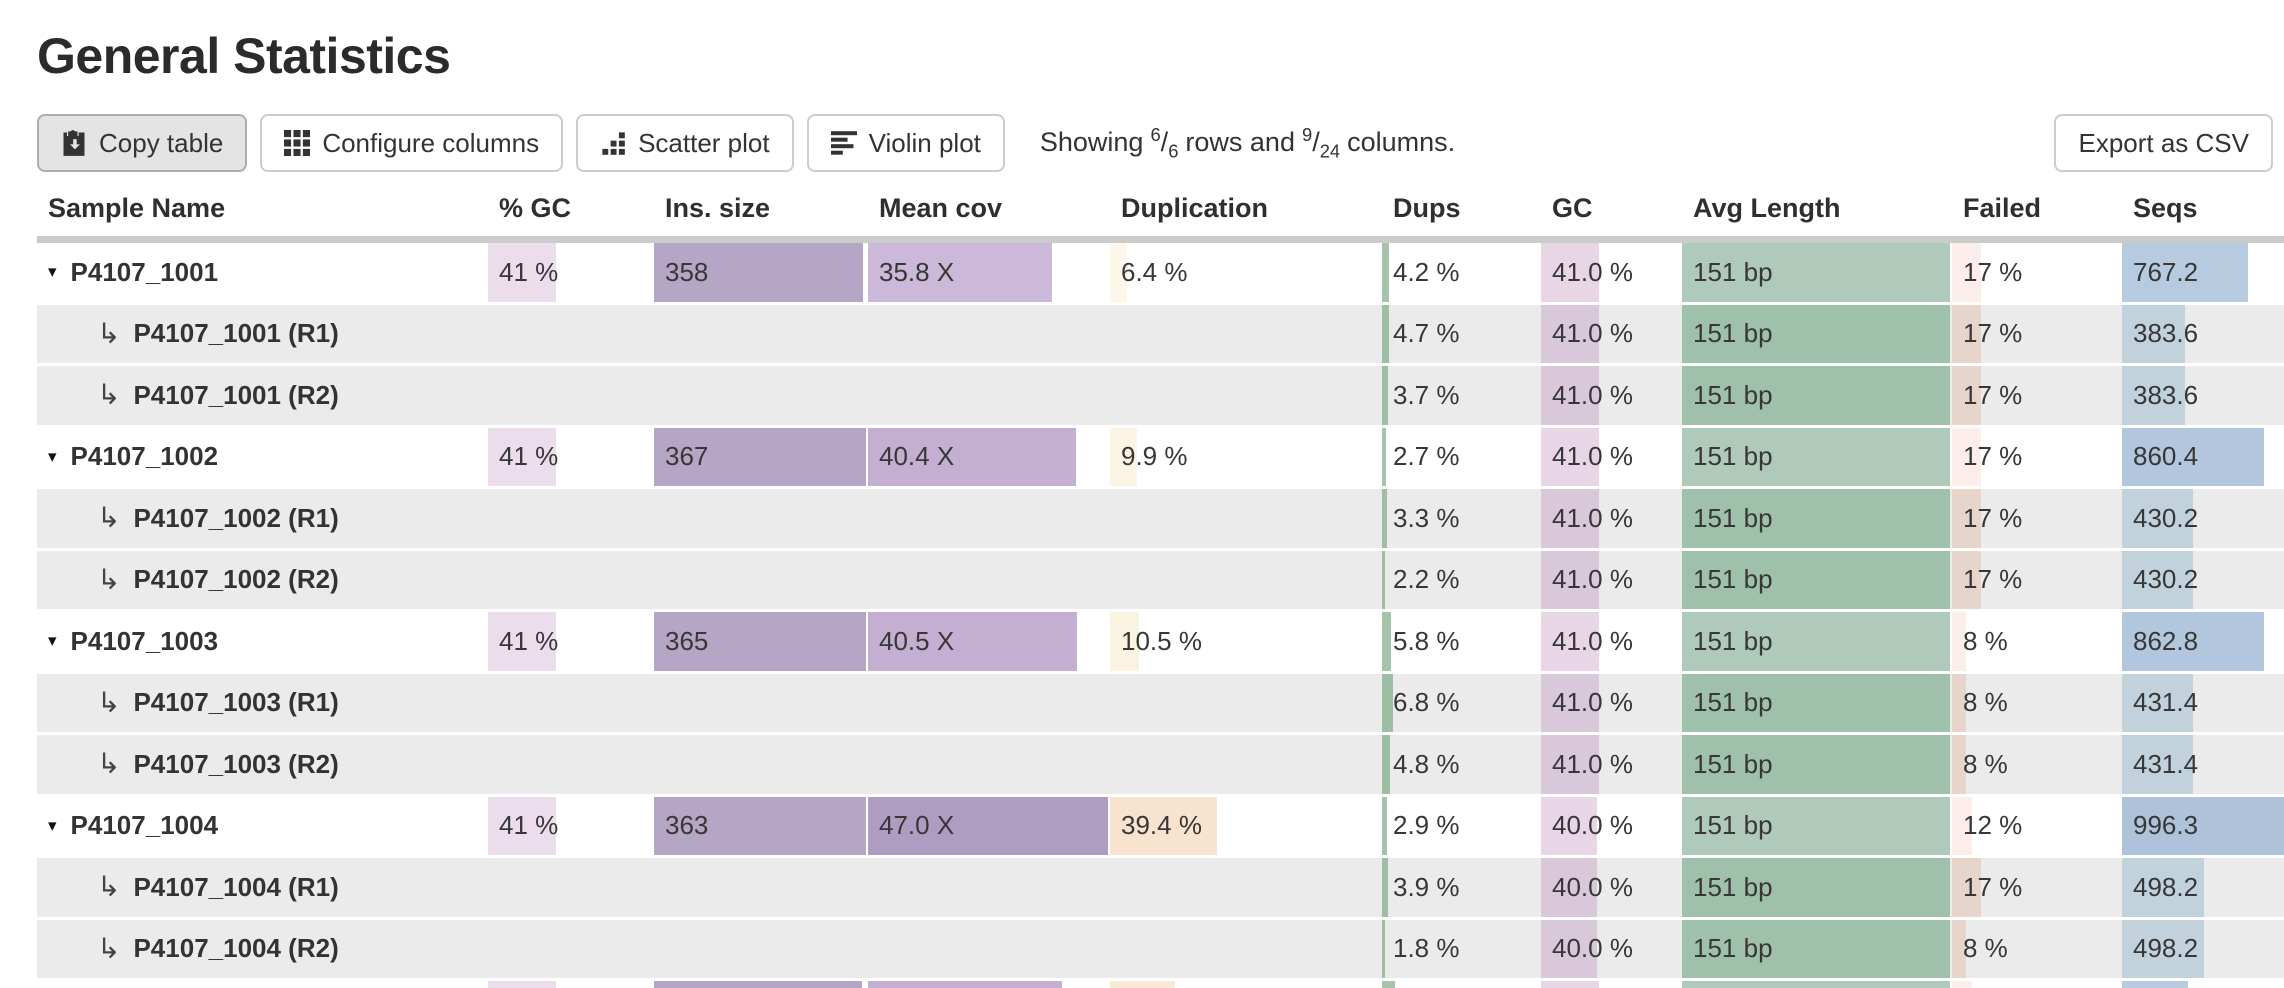 Image resolution: width=2284 pixels, height=988 pixels. Describe the element at coordinates (1160, 983) in the screenshot. I see `table-row` at that location.